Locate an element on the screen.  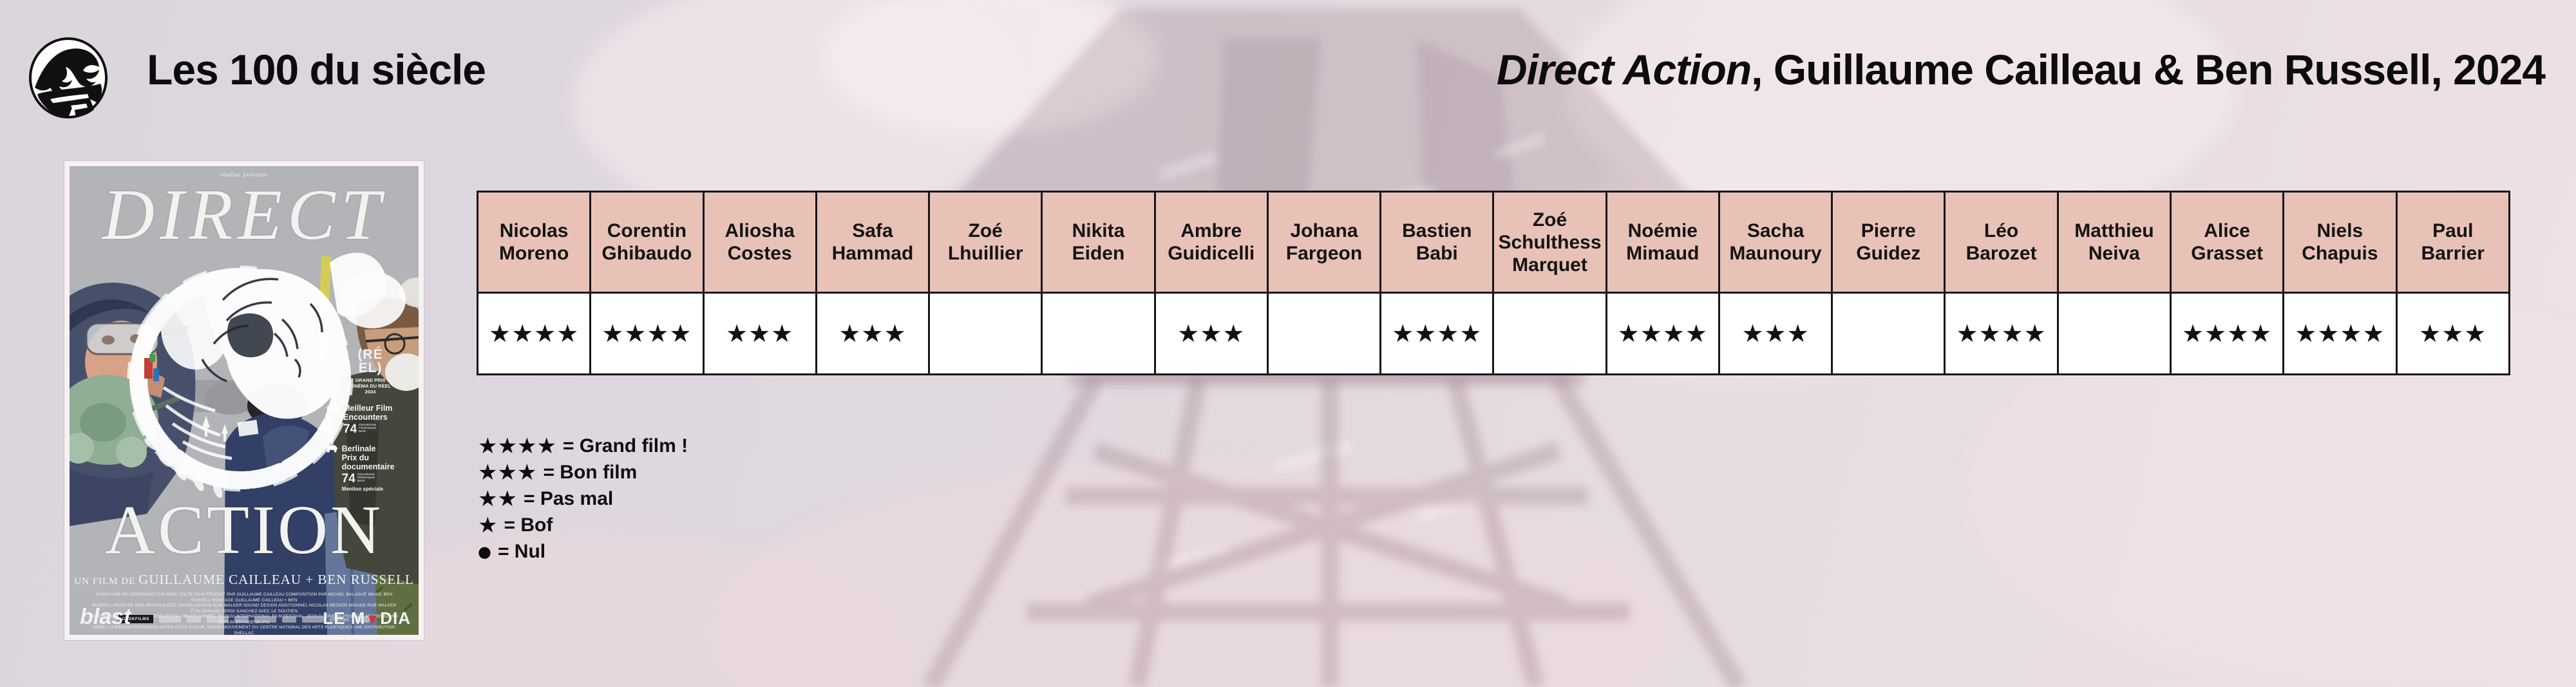
legend-stars-2: ★★ is located at coordinates (497, 498).